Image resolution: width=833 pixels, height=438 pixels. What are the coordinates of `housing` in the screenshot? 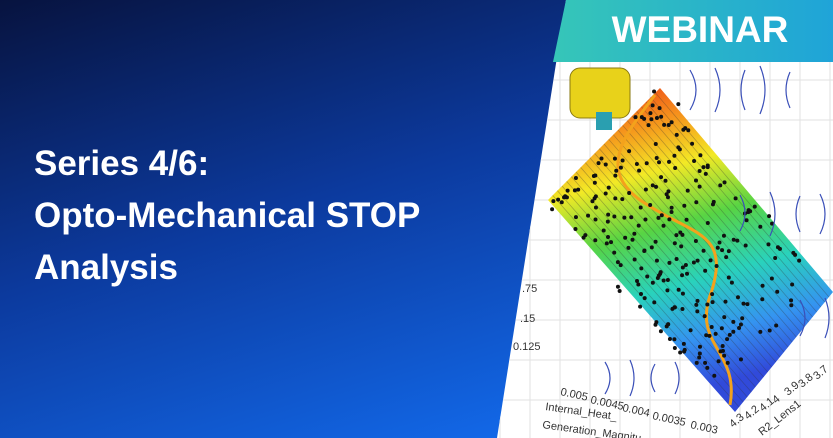 It's located at (600, 93).